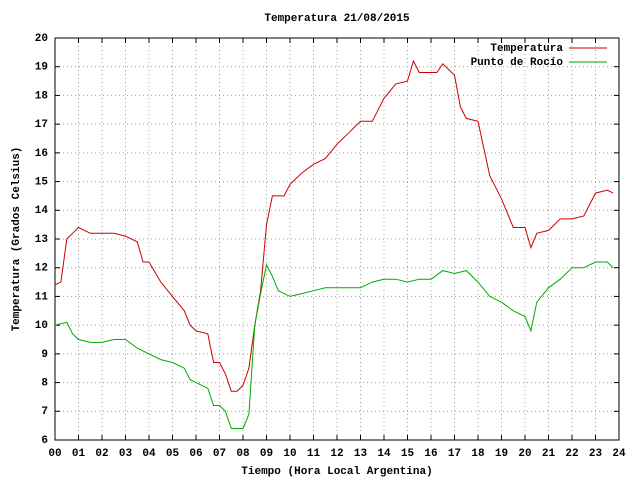 The width and height of the screenshot is (640, 480). What do you see at coordinates (41, 39) in the screenshot?
I see `y-tick-label: 20` at bounding box center [41, 39].